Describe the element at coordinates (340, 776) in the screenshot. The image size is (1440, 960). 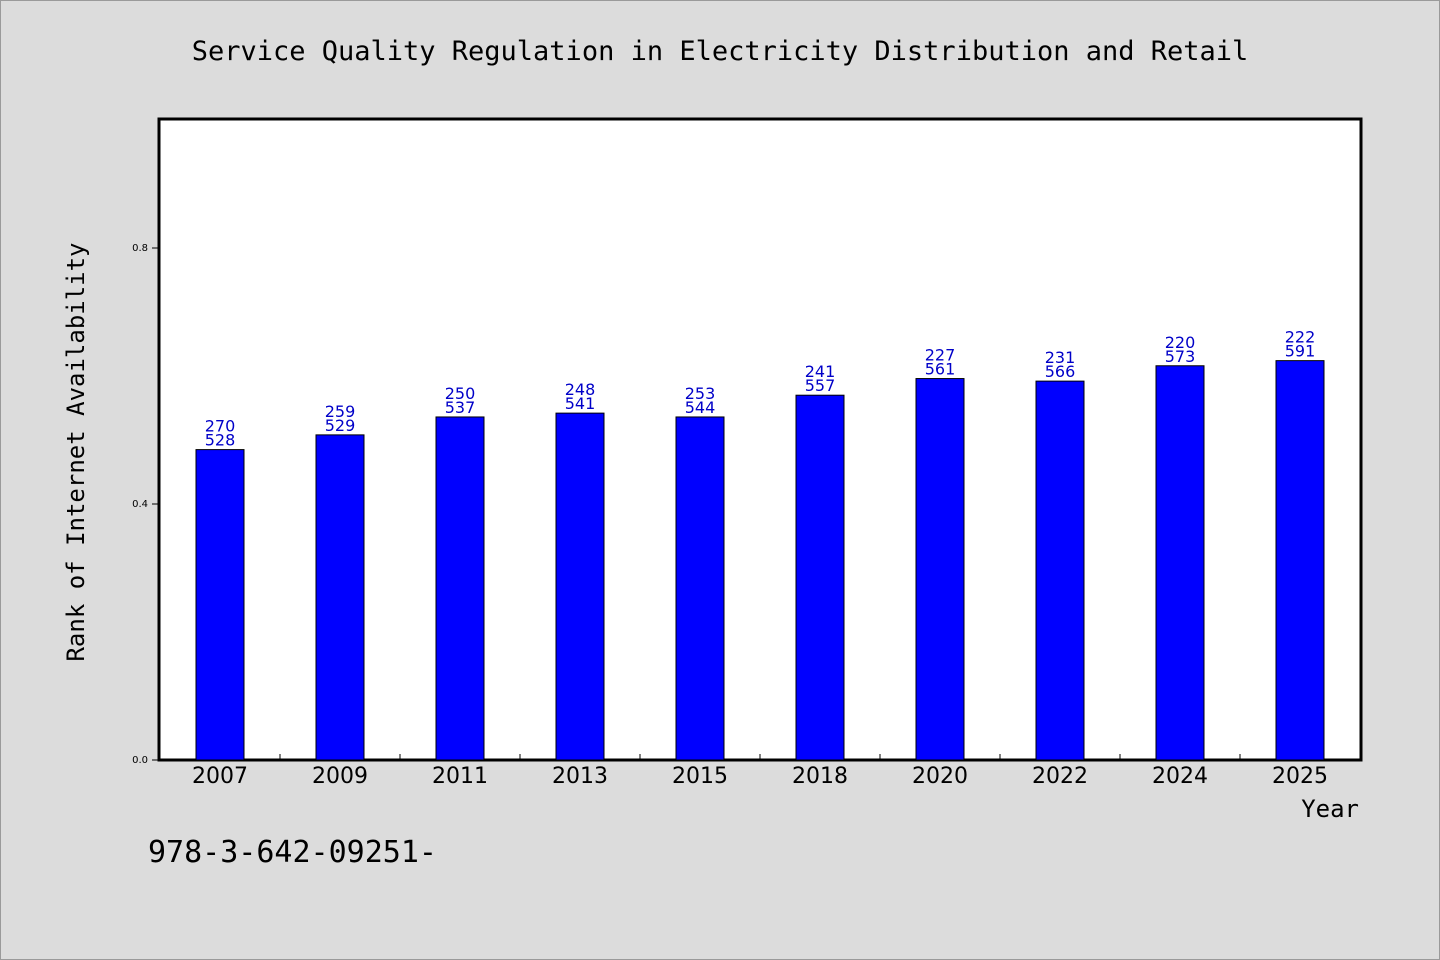
I see `x-tick-label: 2009` at that location.